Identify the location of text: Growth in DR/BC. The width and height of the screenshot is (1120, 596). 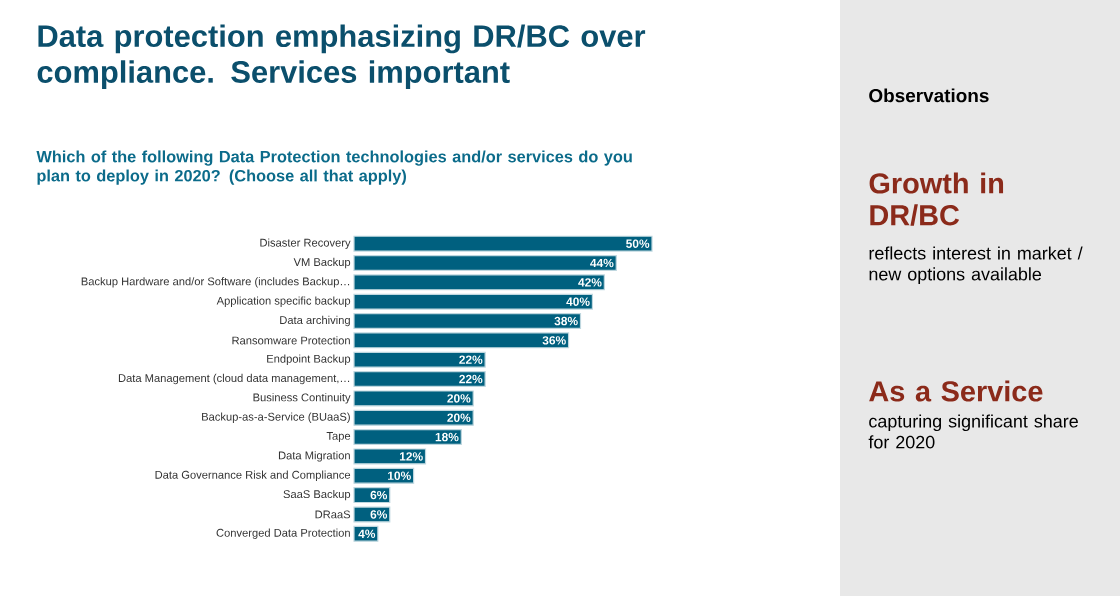
(936, 199).